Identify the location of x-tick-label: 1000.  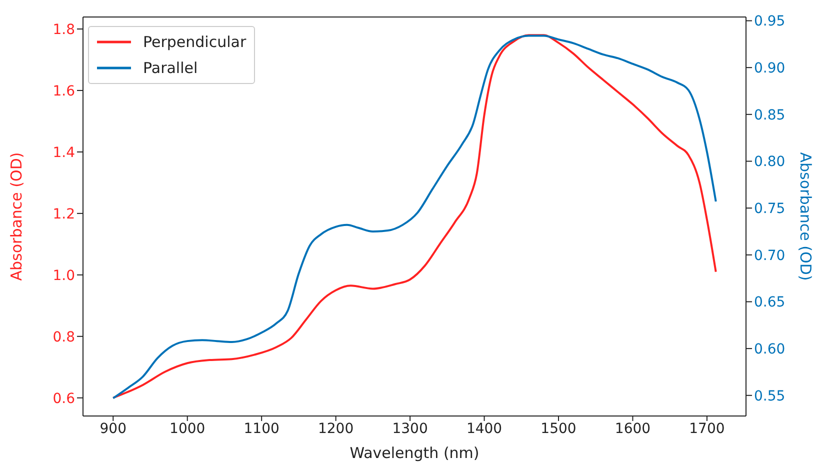
(188, 428).